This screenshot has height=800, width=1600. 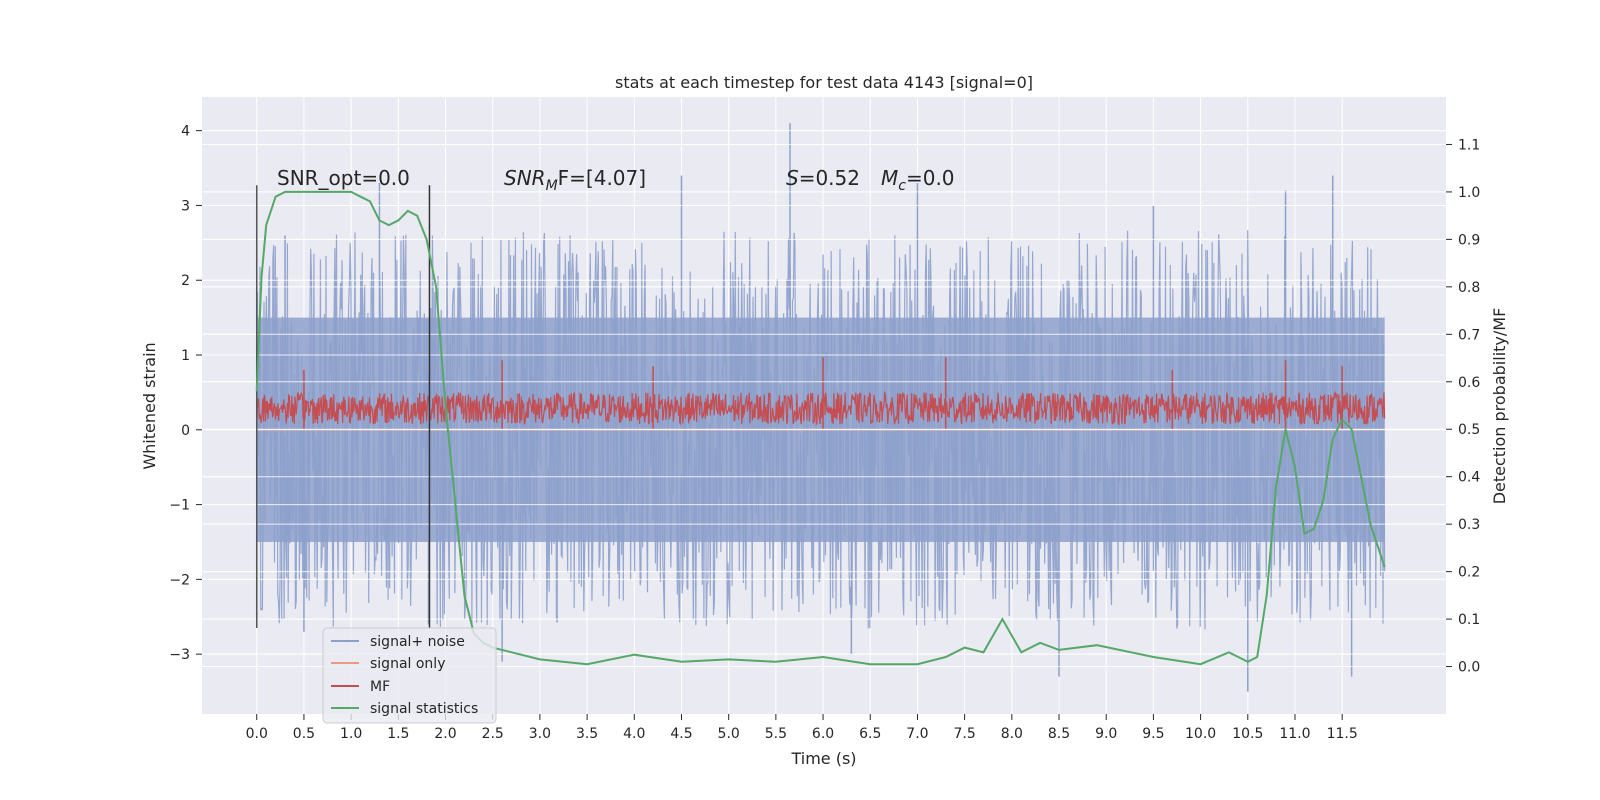 What do you see at coordinates (1469, 145) in the screenshot?
I see `y-right-tick-label: 1.1` at bounding box center [1469, 145].